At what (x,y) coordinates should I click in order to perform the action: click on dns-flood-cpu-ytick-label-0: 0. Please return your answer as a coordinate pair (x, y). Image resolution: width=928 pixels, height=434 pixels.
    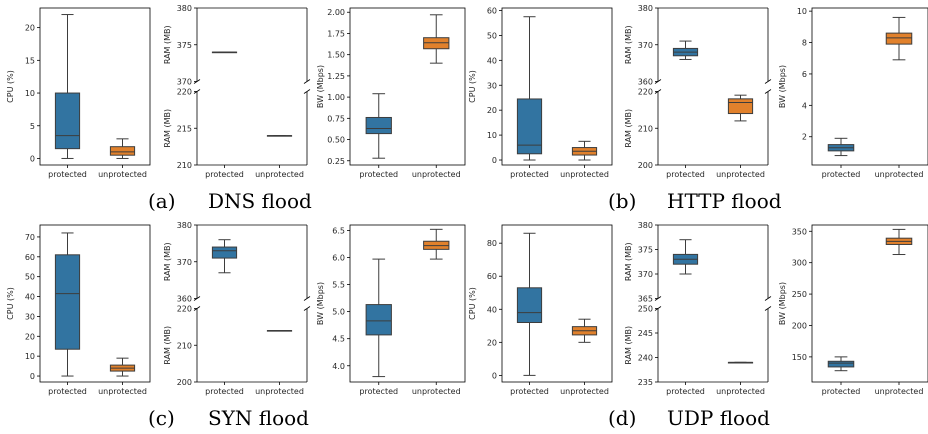
    Looking at the image, I should click on (32, 158).